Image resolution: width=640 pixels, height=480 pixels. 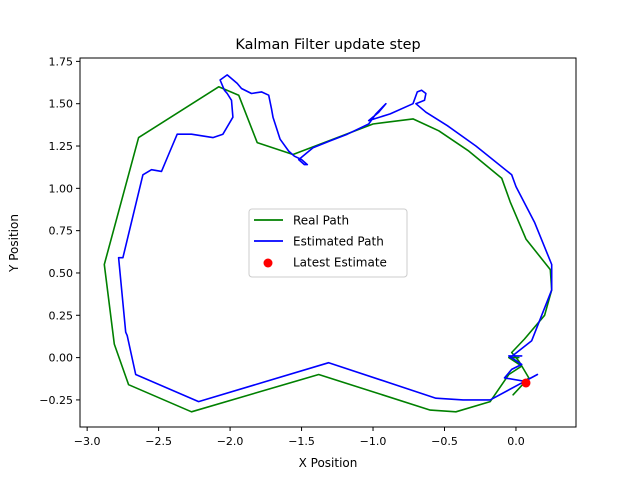 What do you see at coordinates (338, 242) in the screenshot?
I see `legend-label-estimated-path: Estimated Path` at bounding box center [338, 242].